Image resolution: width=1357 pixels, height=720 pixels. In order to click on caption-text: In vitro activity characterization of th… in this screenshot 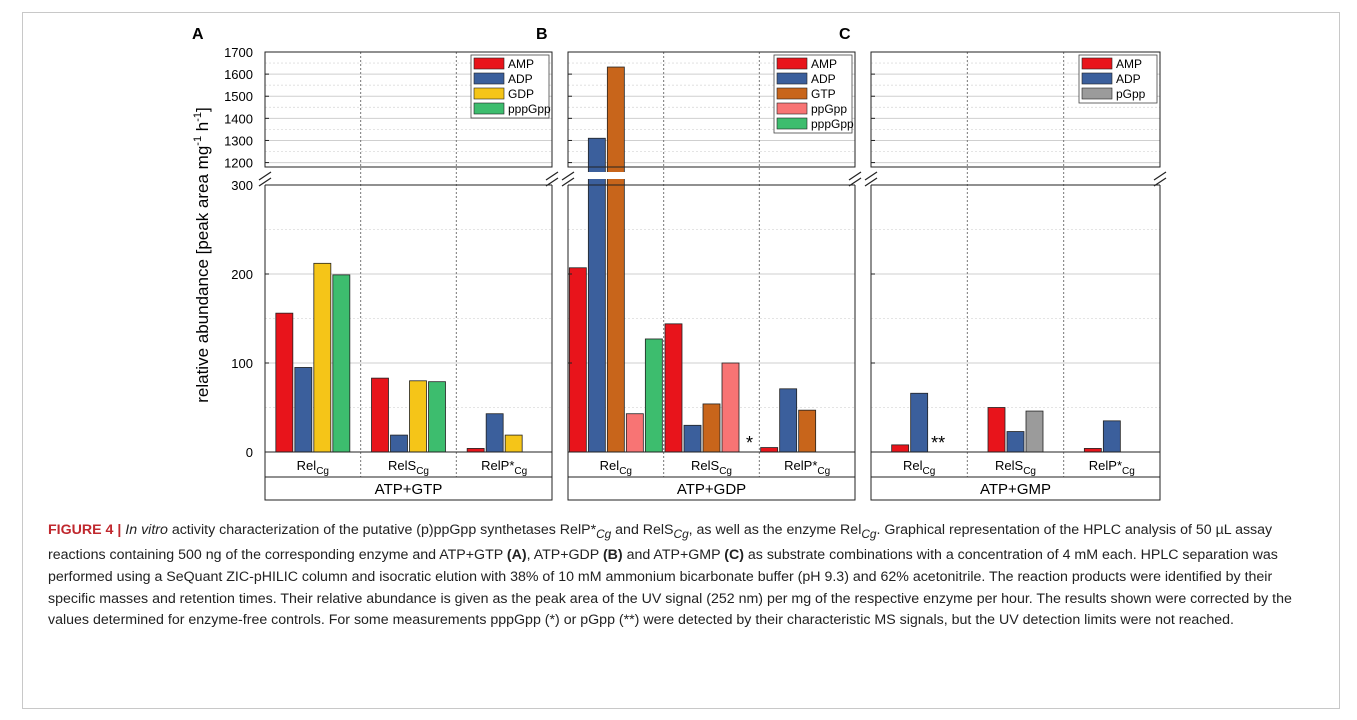, I will do `click(670, 575)`.